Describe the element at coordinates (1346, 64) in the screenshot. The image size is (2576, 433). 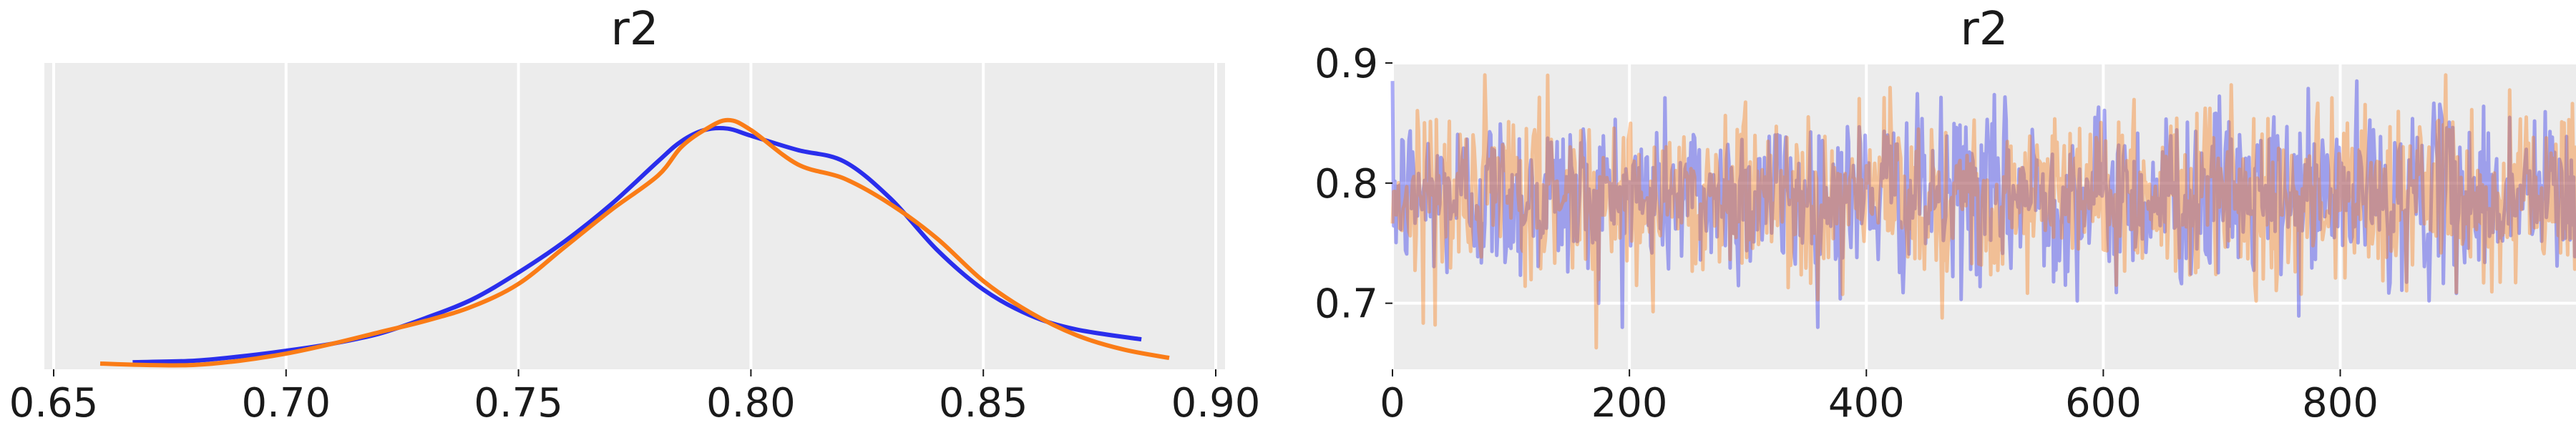
I see `trace-y-tick-label: 0.9` at that location.